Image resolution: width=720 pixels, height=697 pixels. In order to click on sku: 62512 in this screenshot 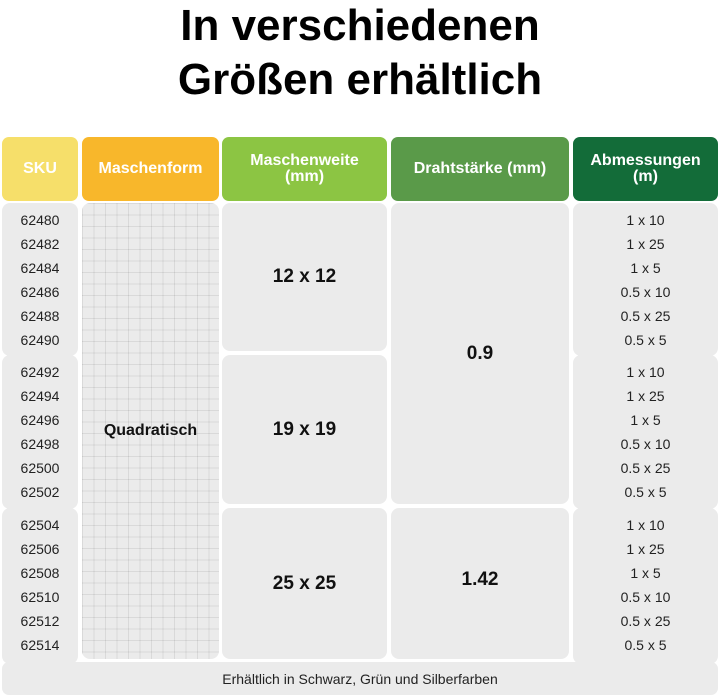, I will do `click(40, 621)`.